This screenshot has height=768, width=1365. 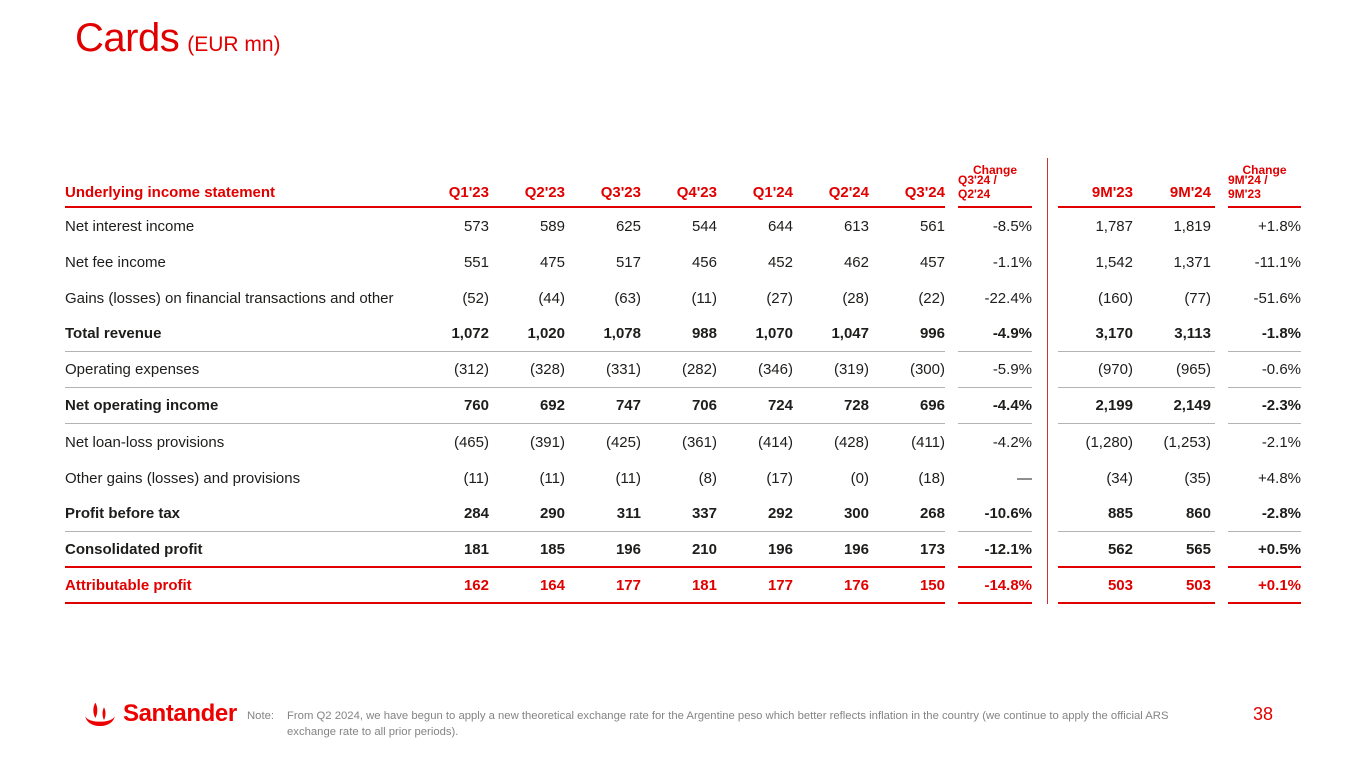 What do you see at coordinates (707, 478) in the screenshot?
I see `cell-quarter-value-text: (8)` at bounding box center [707, 478].